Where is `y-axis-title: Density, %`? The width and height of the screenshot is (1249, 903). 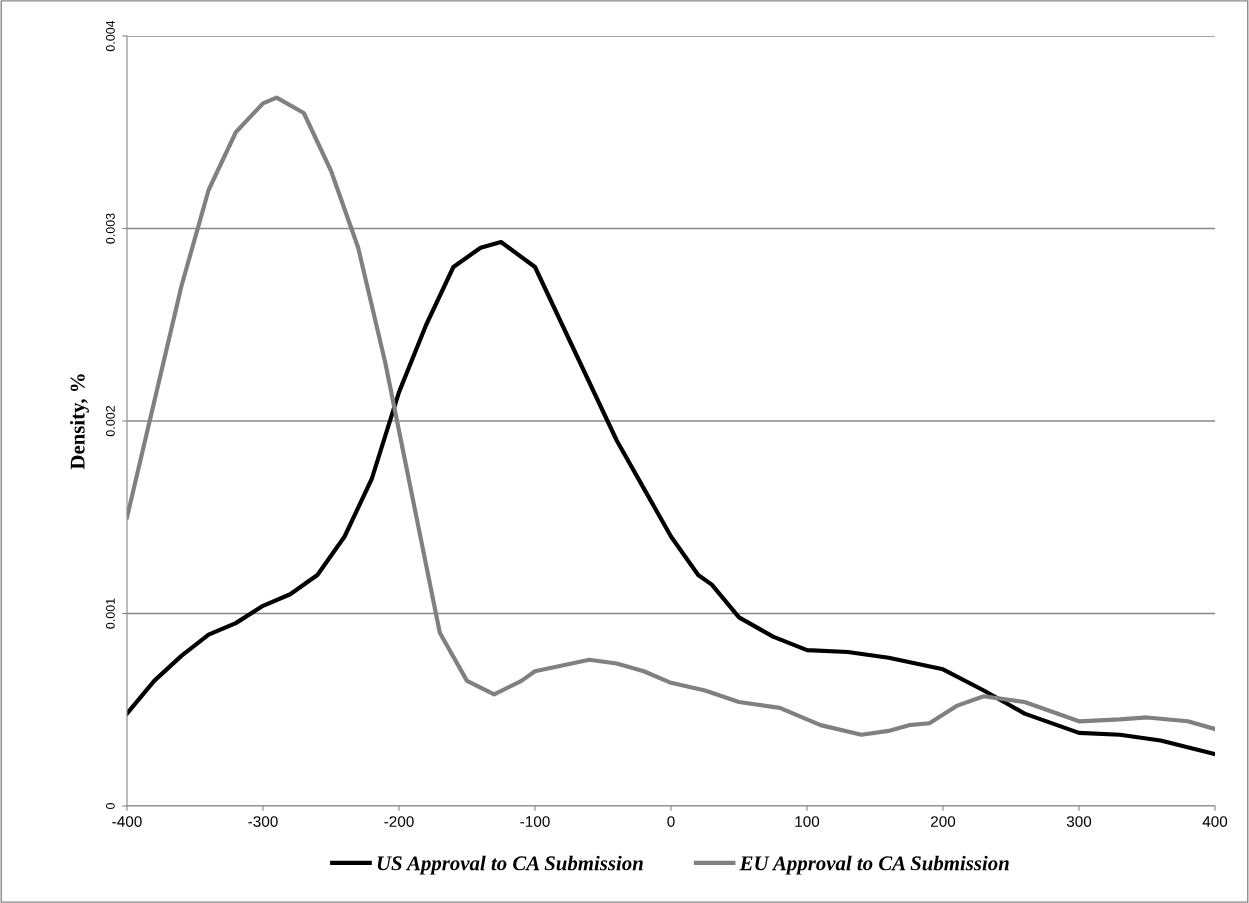 y-axis-title: Density, % is located at coordinates (79, 422).